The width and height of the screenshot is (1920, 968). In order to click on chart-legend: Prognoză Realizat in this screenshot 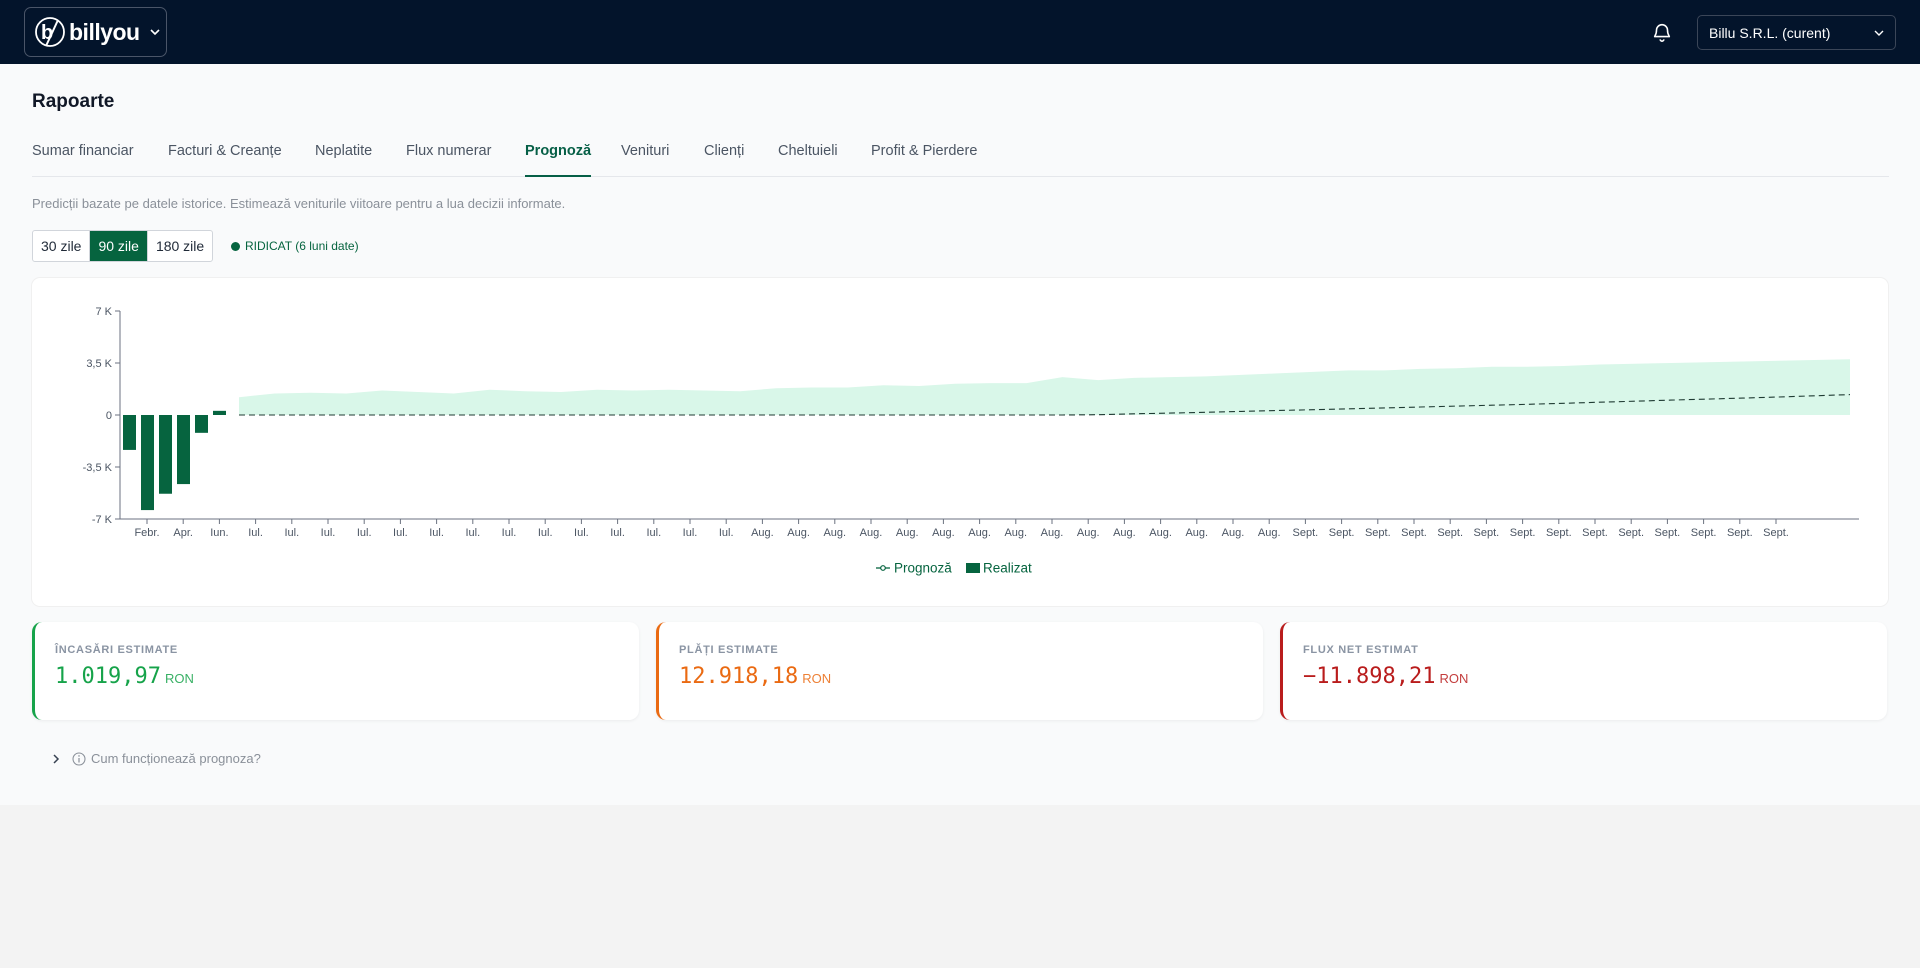, I will do `click(954, 568)`.